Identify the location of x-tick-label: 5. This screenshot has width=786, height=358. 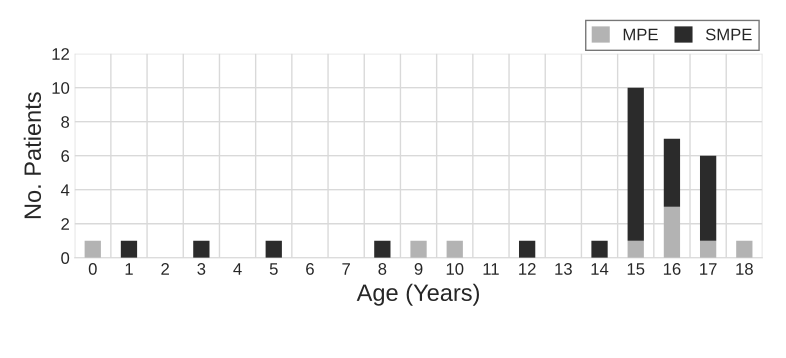
(274, 269).